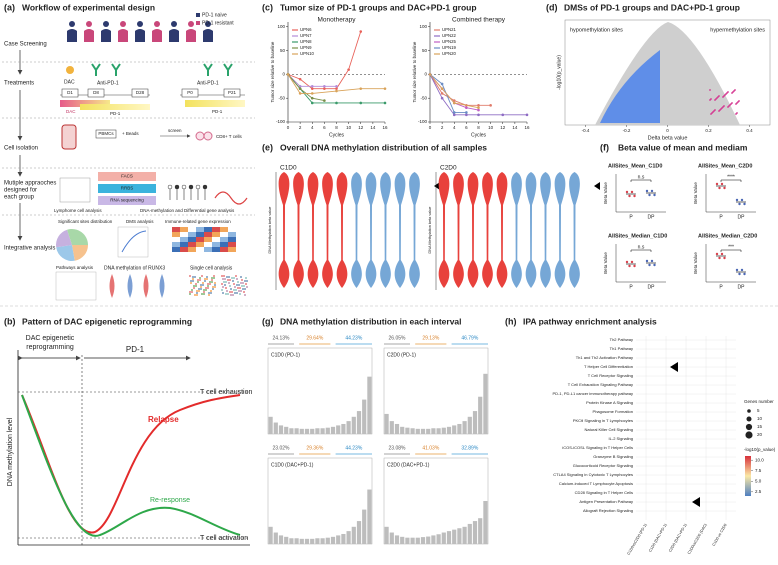 Image resolution: width=778 pixels, height=565 pixels. I want to click on day-box, so click(140, 93).